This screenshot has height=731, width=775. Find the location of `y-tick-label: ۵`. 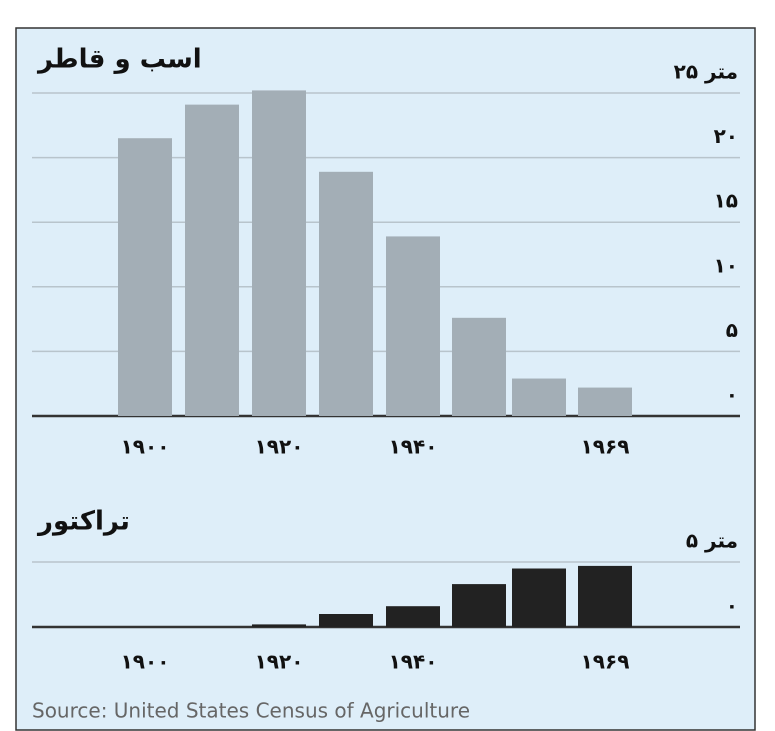

y-tick-label: ۵ is located at coordinates (732, 330).